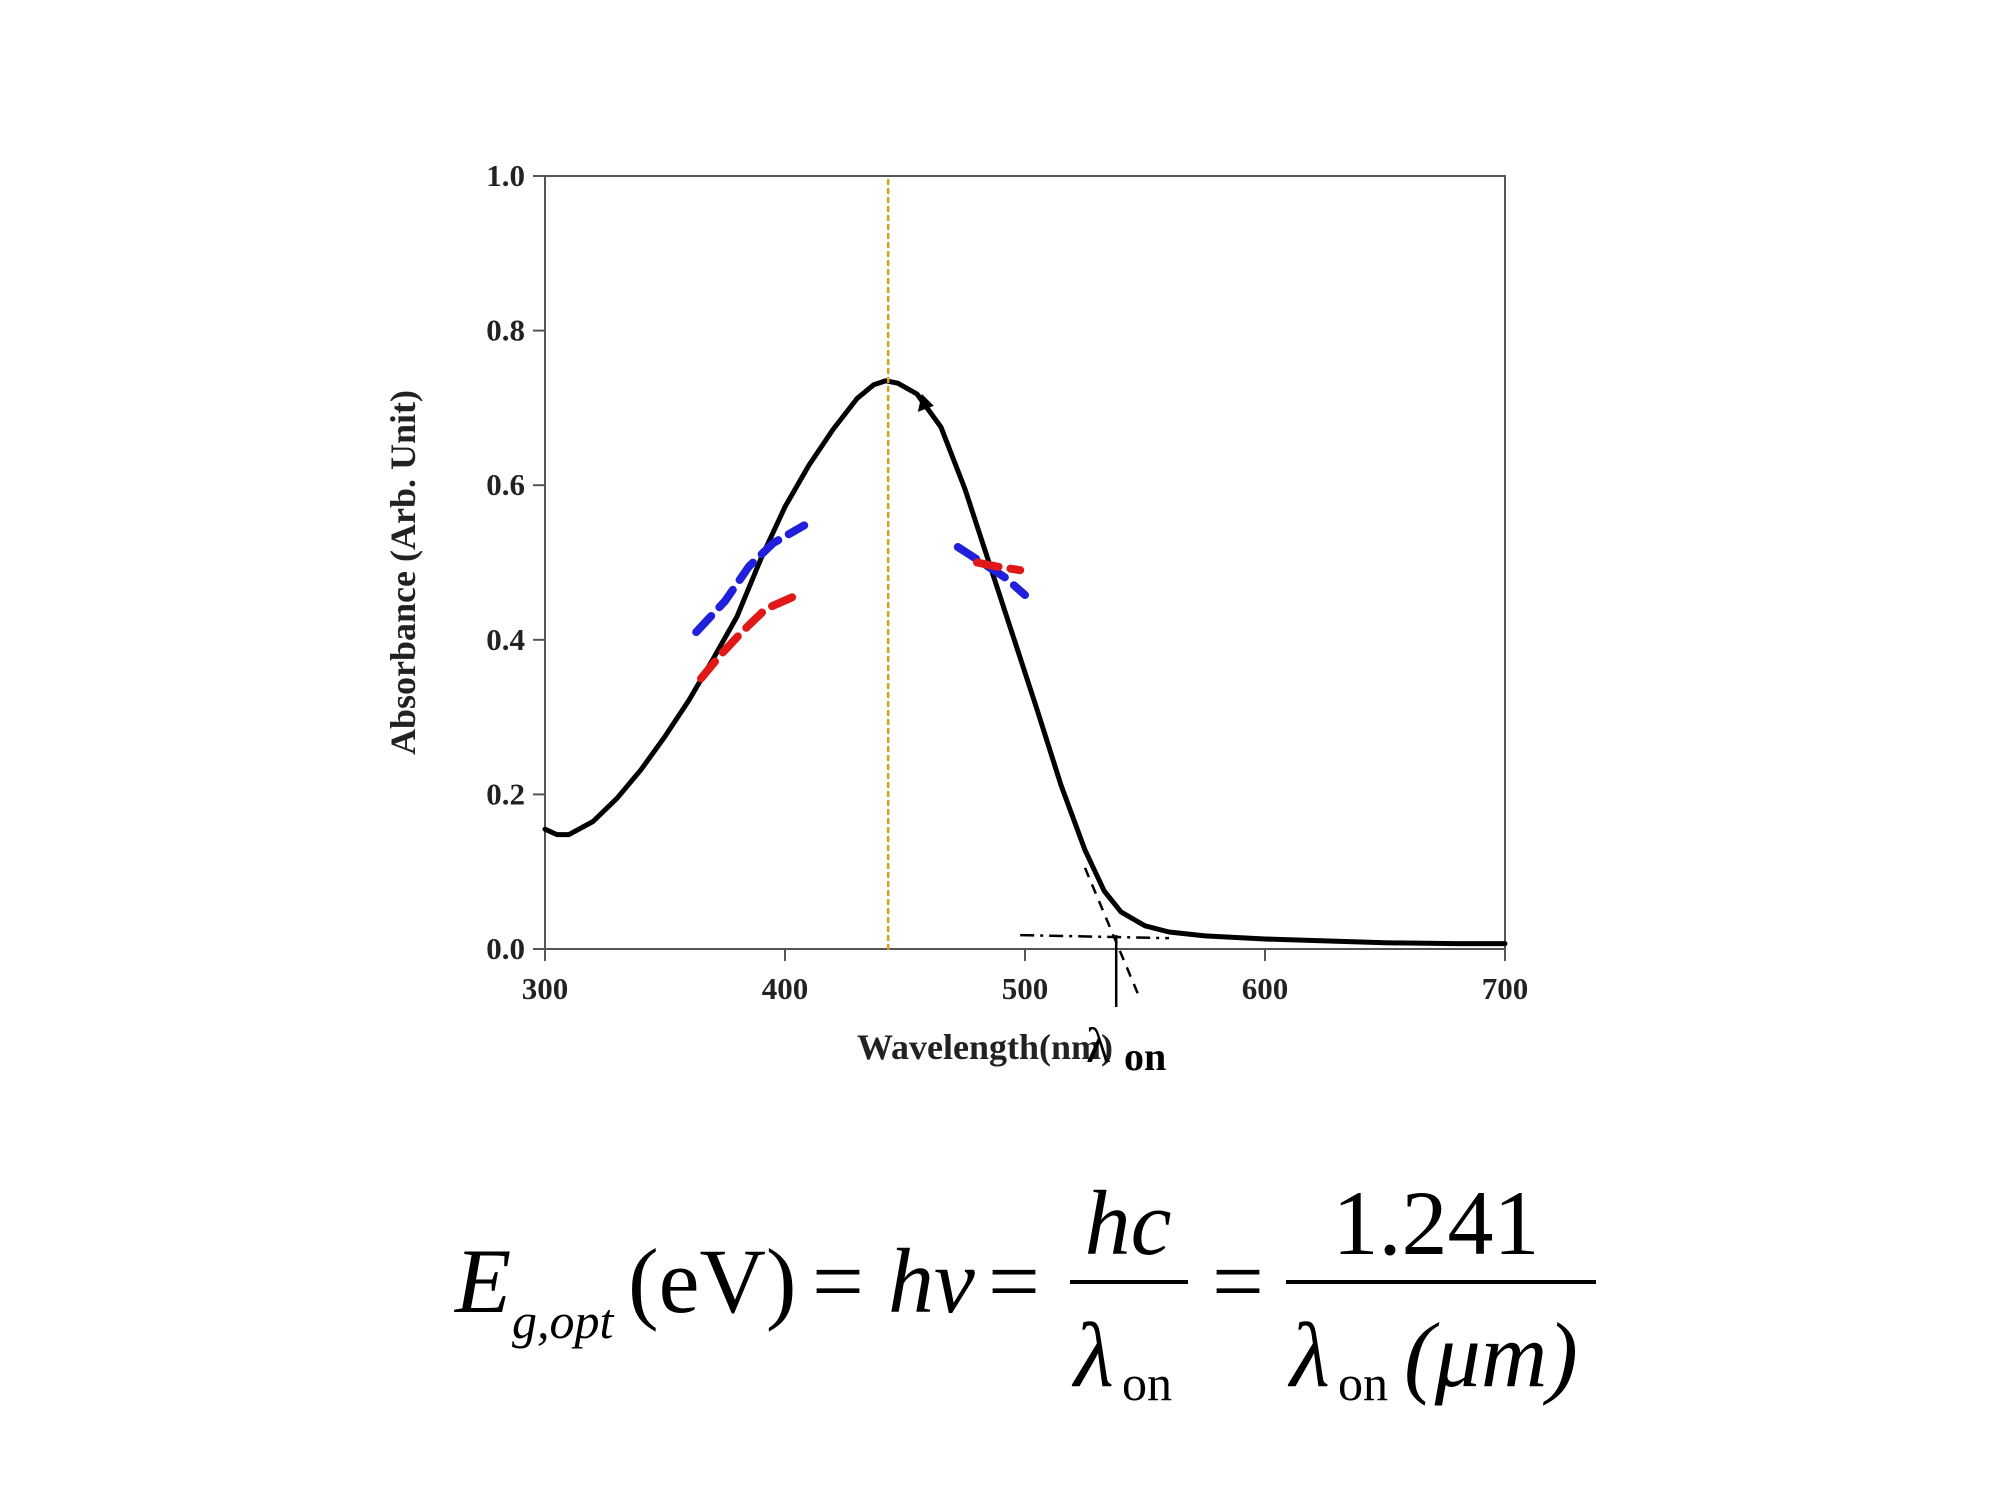 The width and height of the screenshot is (2000, 1500). I want to click on eq-frac2-den-unit: (μm), so click(1491, 1355).